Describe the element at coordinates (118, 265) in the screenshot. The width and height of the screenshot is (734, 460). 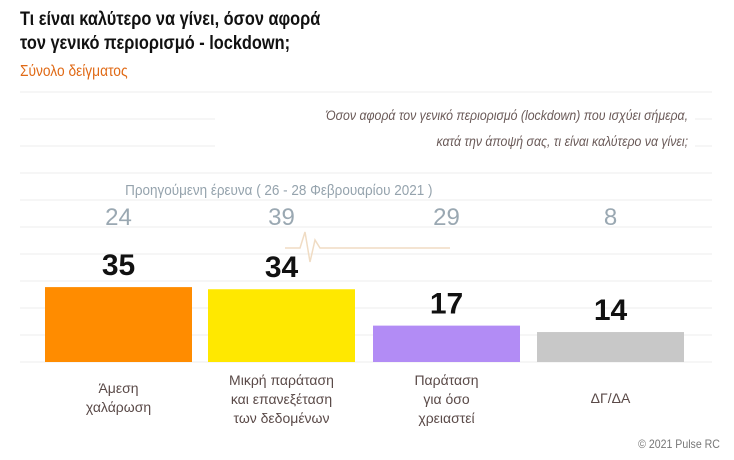
I see `data-label: 35` at that location.